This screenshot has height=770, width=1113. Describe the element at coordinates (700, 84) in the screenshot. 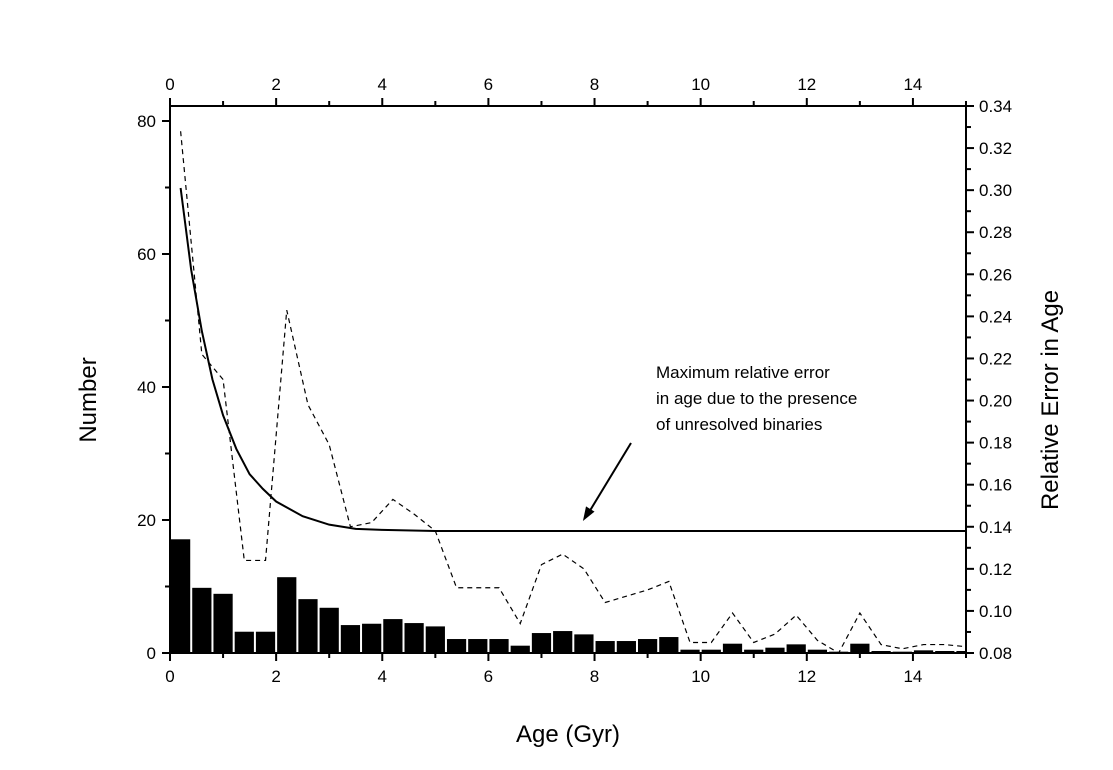

I see `x-top-tick-label: 10` at that location.